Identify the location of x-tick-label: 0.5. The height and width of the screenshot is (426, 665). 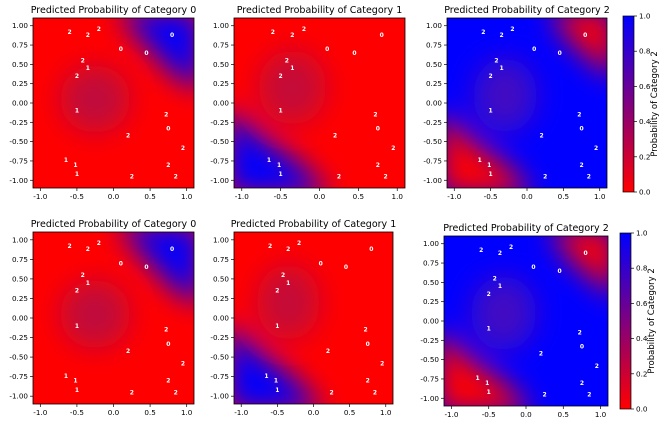
(349, 412).